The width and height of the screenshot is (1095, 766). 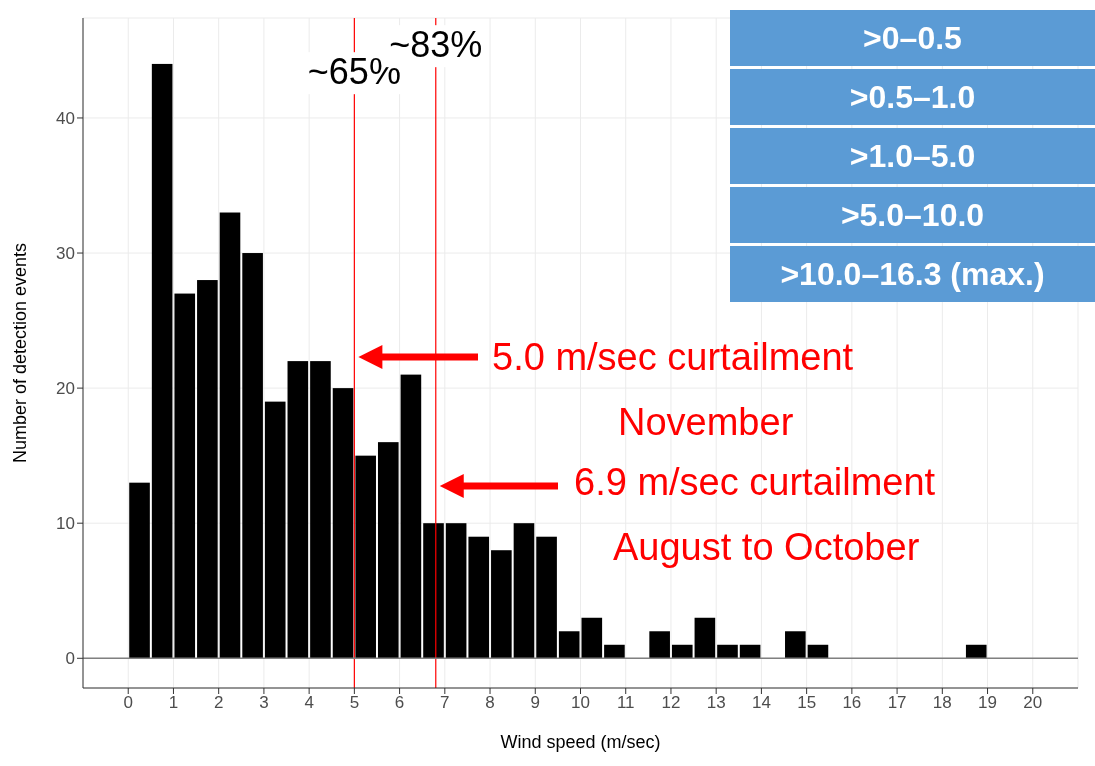 What do you see at coordinates (354, 72) in the screenshot?
I see `annotation: ~65%` at bounding box center [354, 72].